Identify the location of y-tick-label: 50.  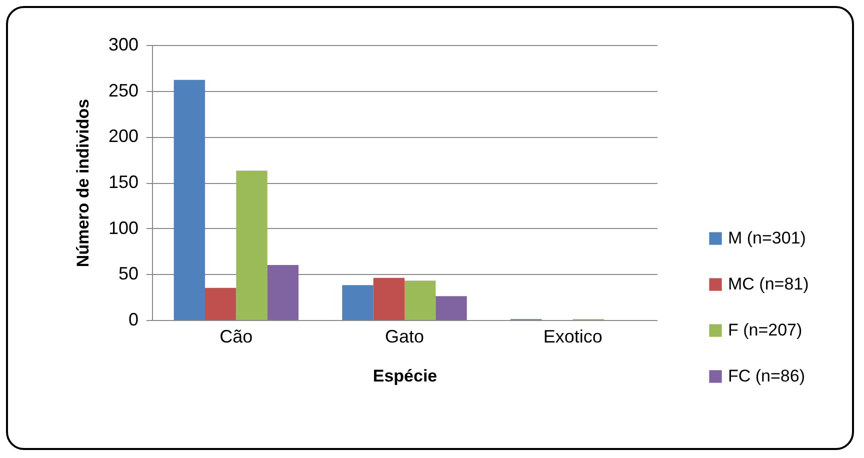
(128, 274).